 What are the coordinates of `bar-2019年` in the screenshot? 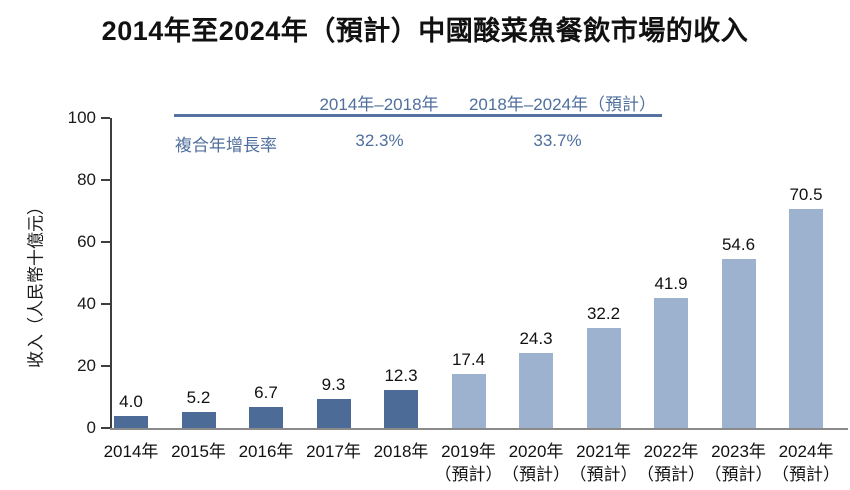 It's located at (468, 401).